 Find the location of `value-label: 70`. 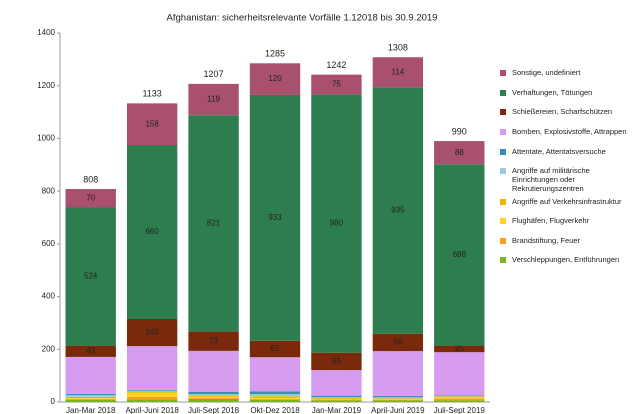

value-label: 70 is located at coordinates (90, 197).